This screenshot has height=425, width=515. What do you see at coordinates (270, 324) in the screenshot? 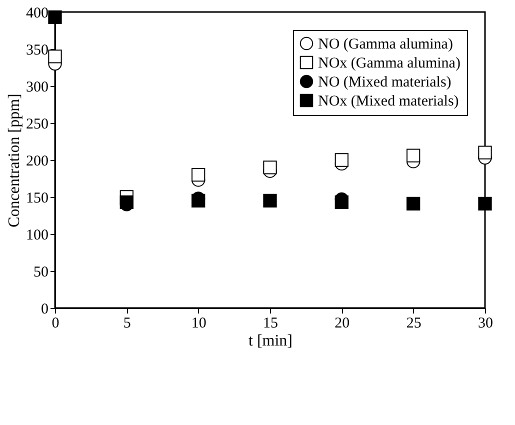
I see `x-tick-label: 15` at bounding box center [270, 324].